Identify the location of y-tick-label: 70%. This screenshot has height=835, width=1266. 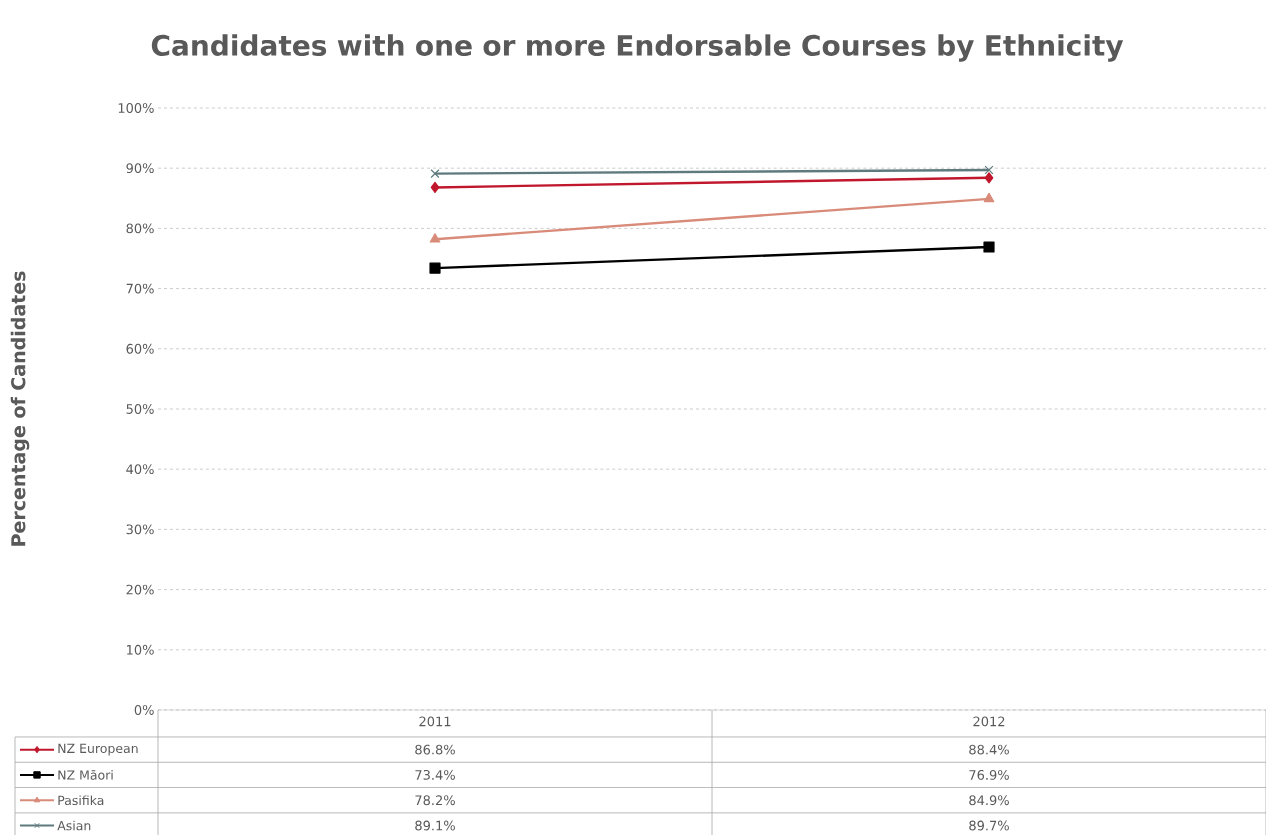
(140, 288).